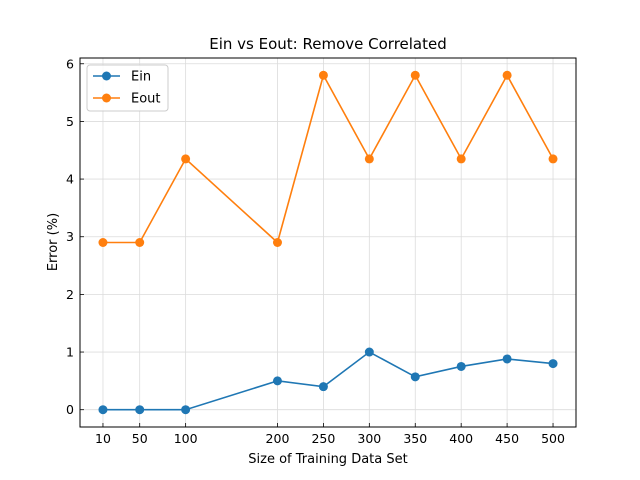 The height and width of the screenshot is (480, 640). Describe the element at coordinates (146, 99) in the screenshot. I see `legend-label-eout: Eout` at that location.